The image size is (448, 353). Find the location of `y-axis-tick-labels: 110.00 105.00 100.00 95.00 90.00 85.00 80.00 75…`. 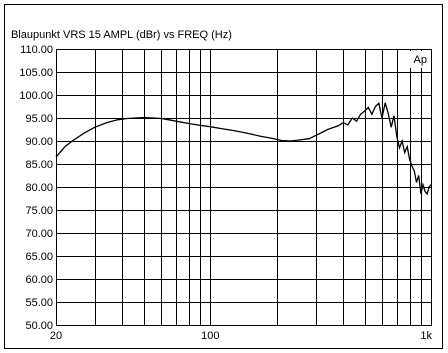

y-axis-tick-labels: 110.00 105.00 100.00 95.00 90.00 85.00 80.00 75… is located at coordinates (36, 188).